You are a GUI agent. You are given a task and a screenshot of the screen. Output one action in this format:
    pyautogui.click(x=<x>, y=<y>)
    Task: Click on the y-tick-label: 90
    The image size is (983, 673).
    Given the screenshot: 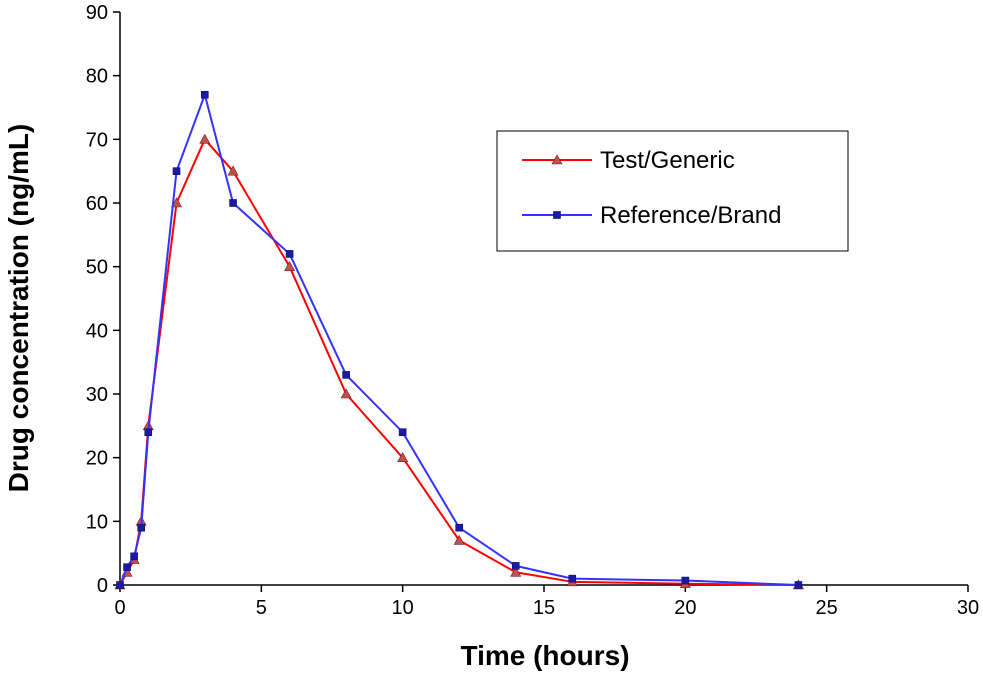 What is the action you would take?
    pyautogui.click(x=97, y=13)
    